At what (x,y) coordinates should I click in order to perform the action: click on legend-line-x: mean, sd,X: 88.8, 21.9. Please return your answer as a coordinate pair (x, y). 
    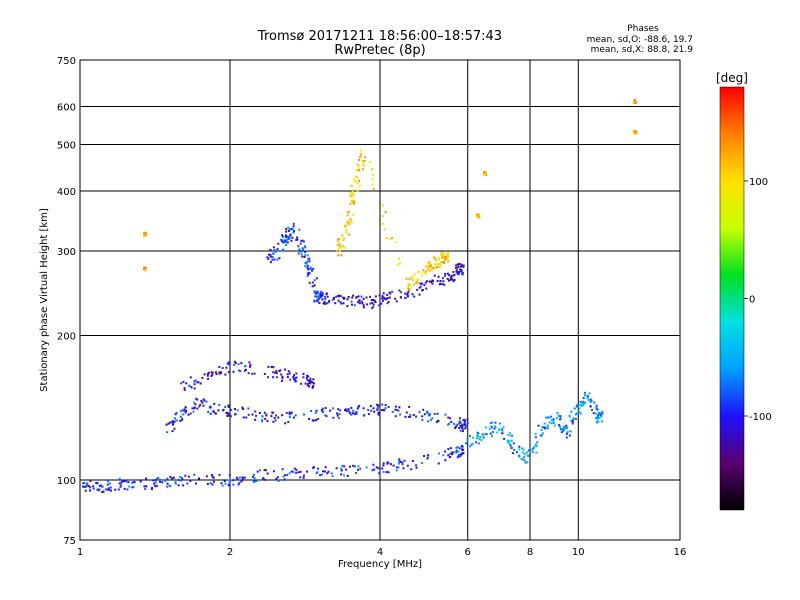
    Looking at the image, I should click on (642, 50).